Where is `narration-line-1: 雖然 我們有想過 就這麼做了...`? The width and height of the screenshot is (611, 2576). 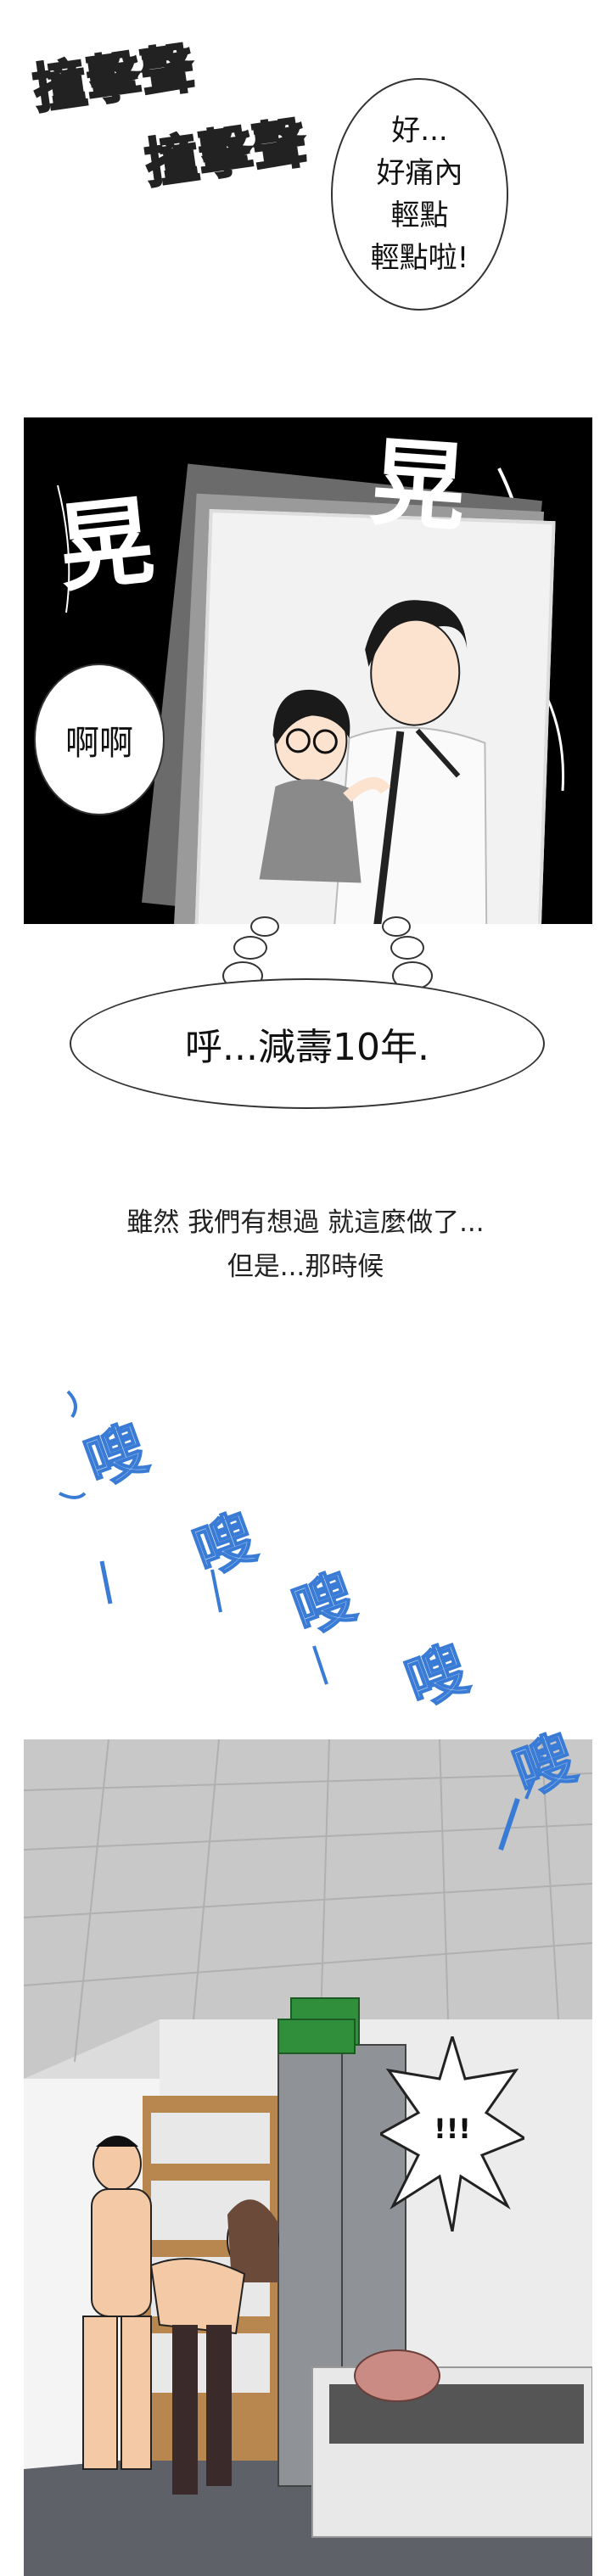
narration-line-1: 雖然 我們有想過 就這麼做了... is located at coordinates (305, 1223).